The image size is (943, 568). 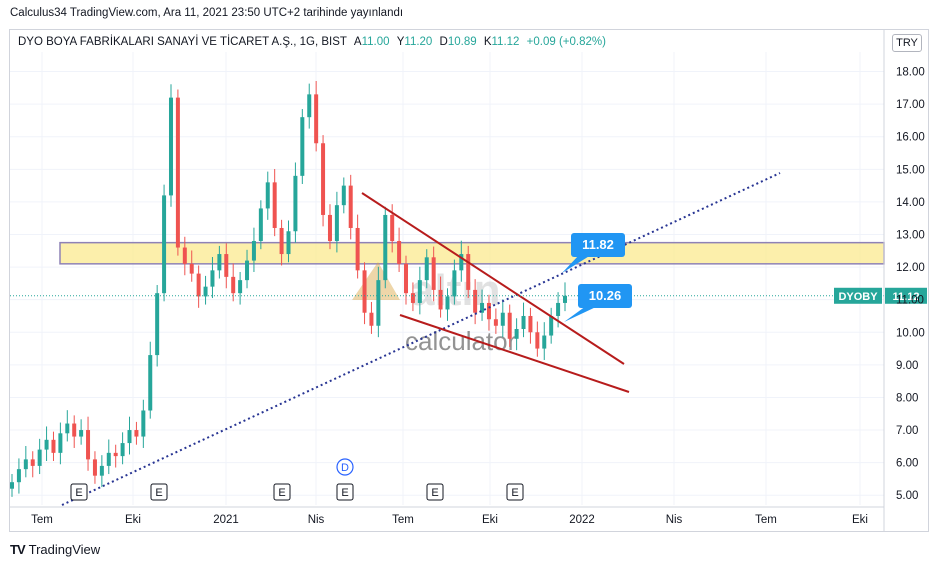 I want to click on y-tick-label: 15.00, so click(x=910, y=170).